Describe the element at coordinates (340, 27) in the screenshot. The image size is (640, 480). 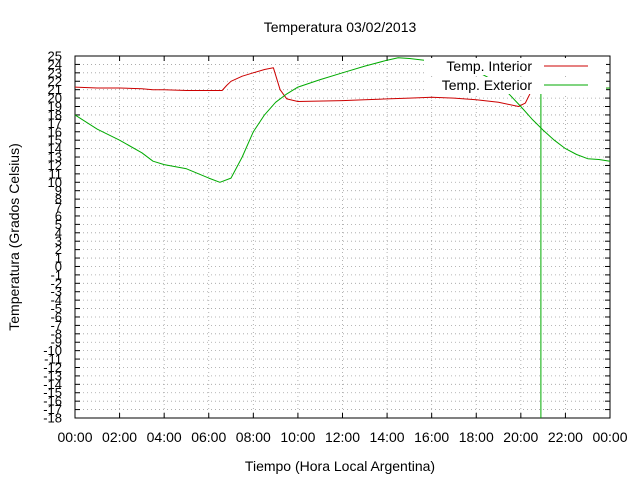
I see `chart-title: Temperatura 03/02/2013` at that location.